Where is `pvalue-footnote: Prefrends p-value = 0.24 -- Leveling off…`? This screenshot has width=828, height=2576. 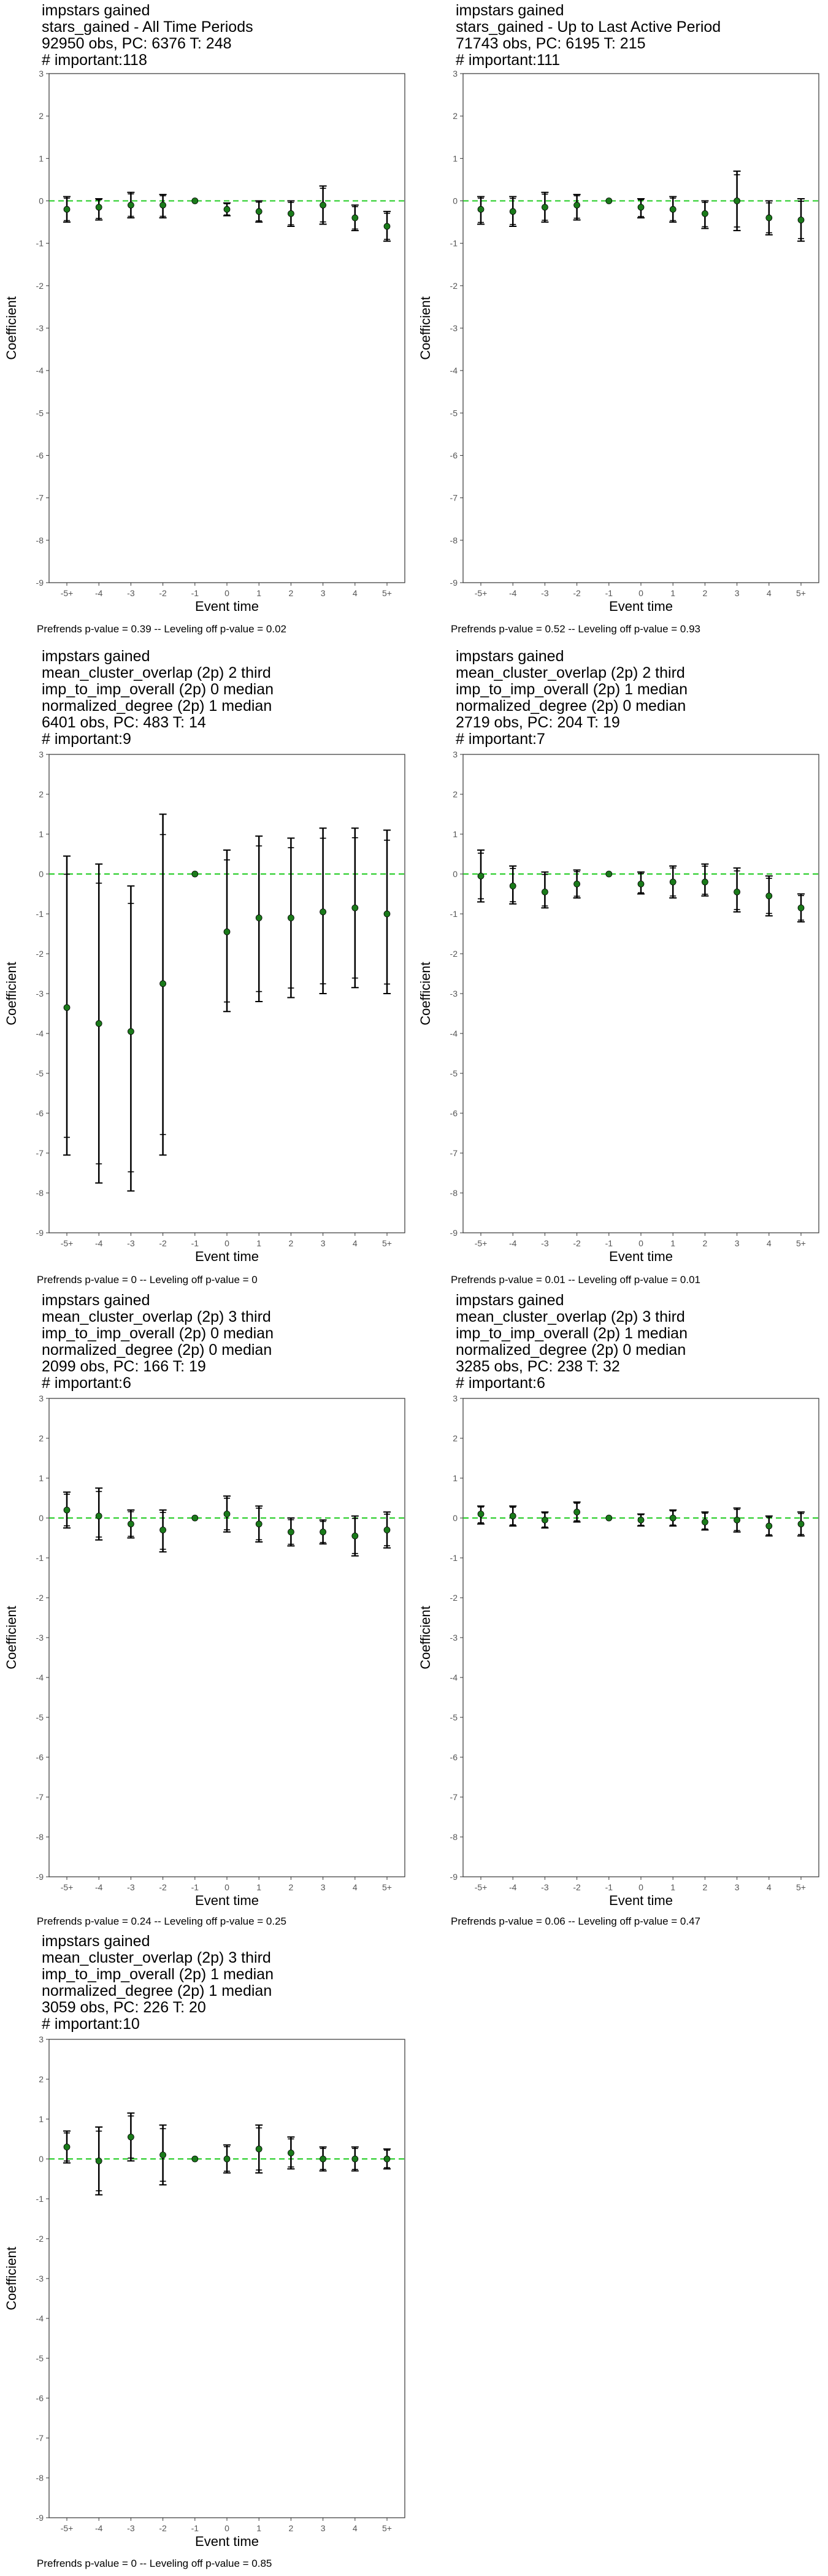 pvalue-footnote: Prefrends p-value = 0.24 -- Leveling off… is located at coordinates (161, 1921).